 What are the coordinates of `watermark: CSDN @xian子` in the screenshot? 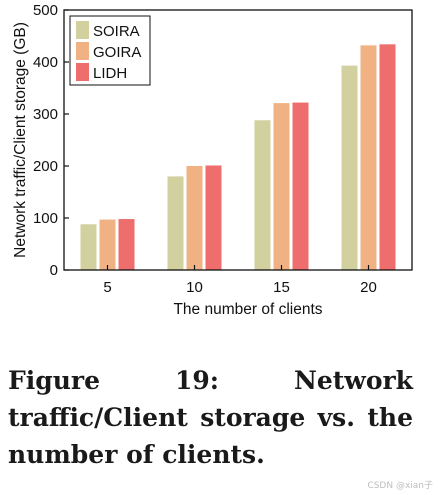 It's located at (400, 486).